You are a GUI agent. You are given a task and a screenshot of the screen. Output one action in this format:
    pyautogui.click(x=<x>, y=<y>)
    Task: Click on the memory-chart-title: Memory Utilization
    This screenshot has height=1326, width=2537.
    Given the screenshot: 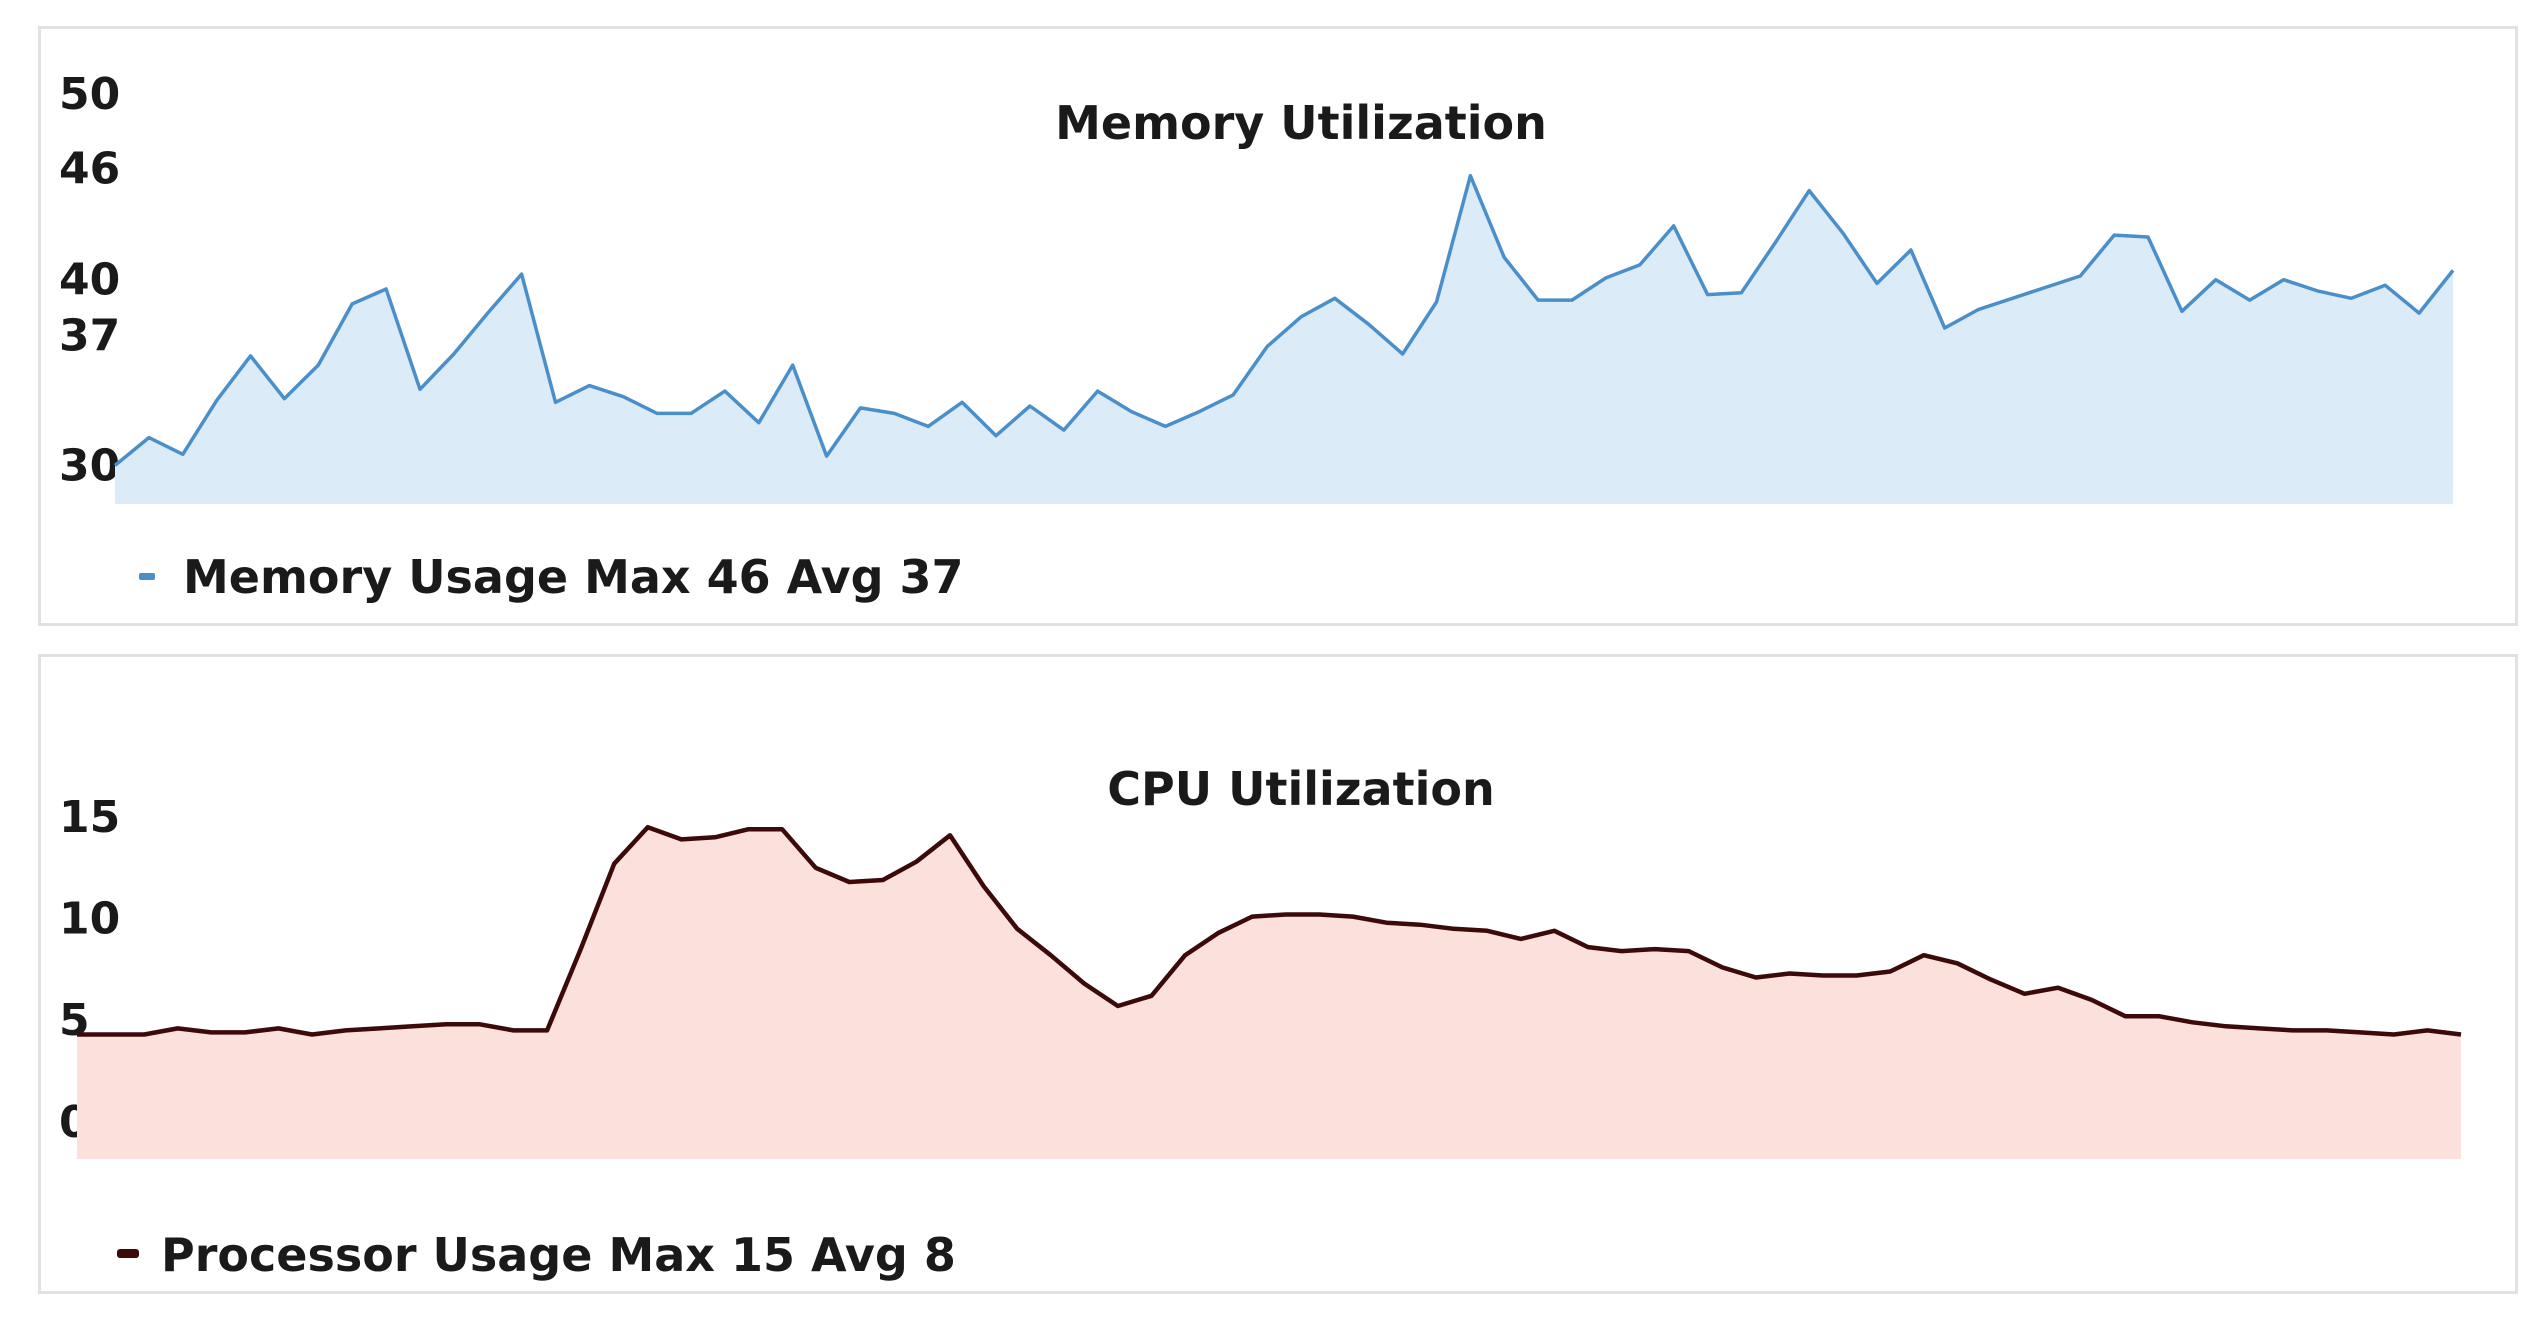 What is the action you would take?
    pyautogui.click(x=1301, y=123)
    